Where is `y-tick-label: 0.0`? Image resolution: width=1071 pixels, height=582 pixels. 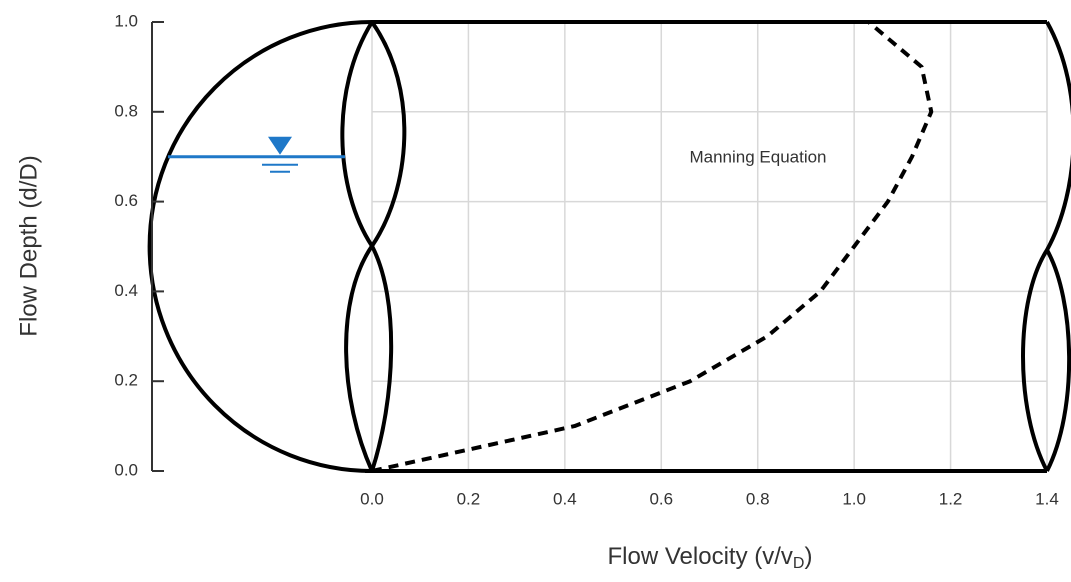 y-tick-label: 0.0 is located at coordinates (126, 469).